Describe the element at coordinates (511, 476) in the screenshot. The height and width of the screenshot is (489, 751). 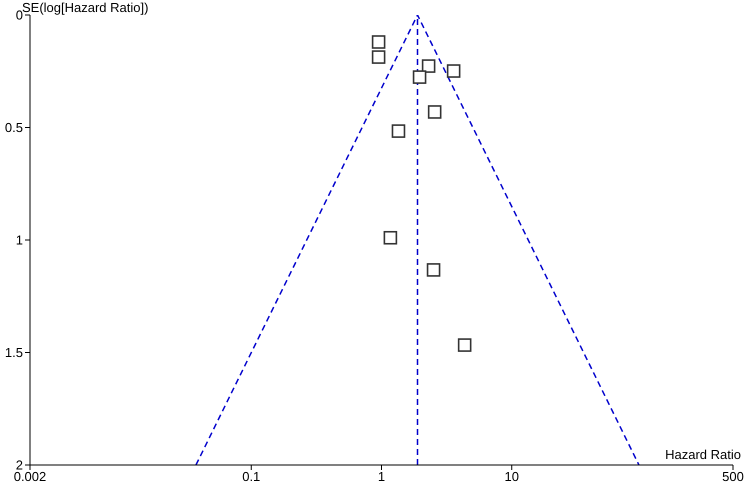
I see `x-tick-label: 10` at that location.